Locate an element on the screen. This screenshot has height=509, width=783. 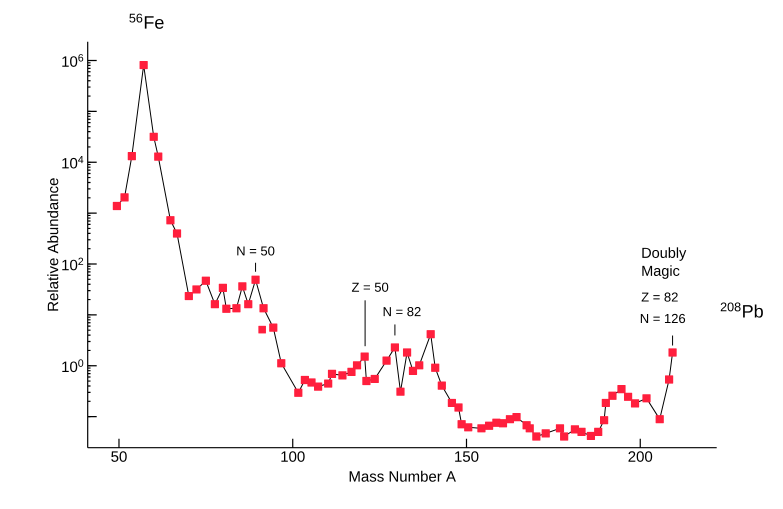
y-tick-label: 10$^{6}$ is located at coordinates (73, 60).